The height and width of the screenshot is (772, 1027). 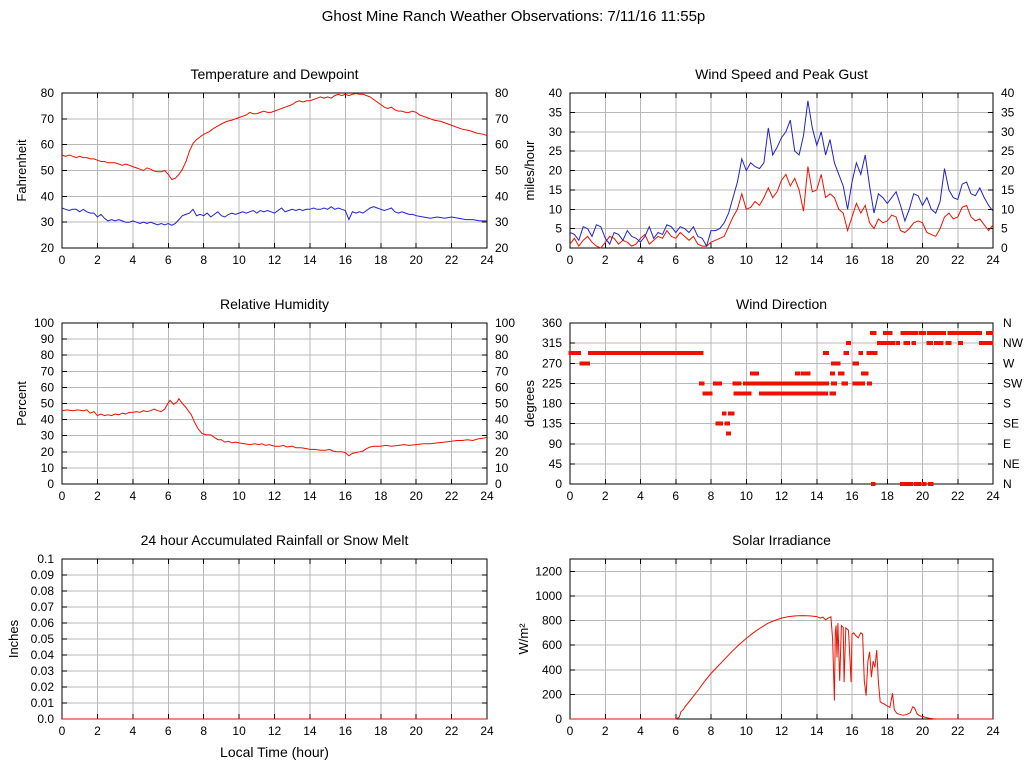 I want to click on y-axis-label: W/m², so click(x=523, y=639).